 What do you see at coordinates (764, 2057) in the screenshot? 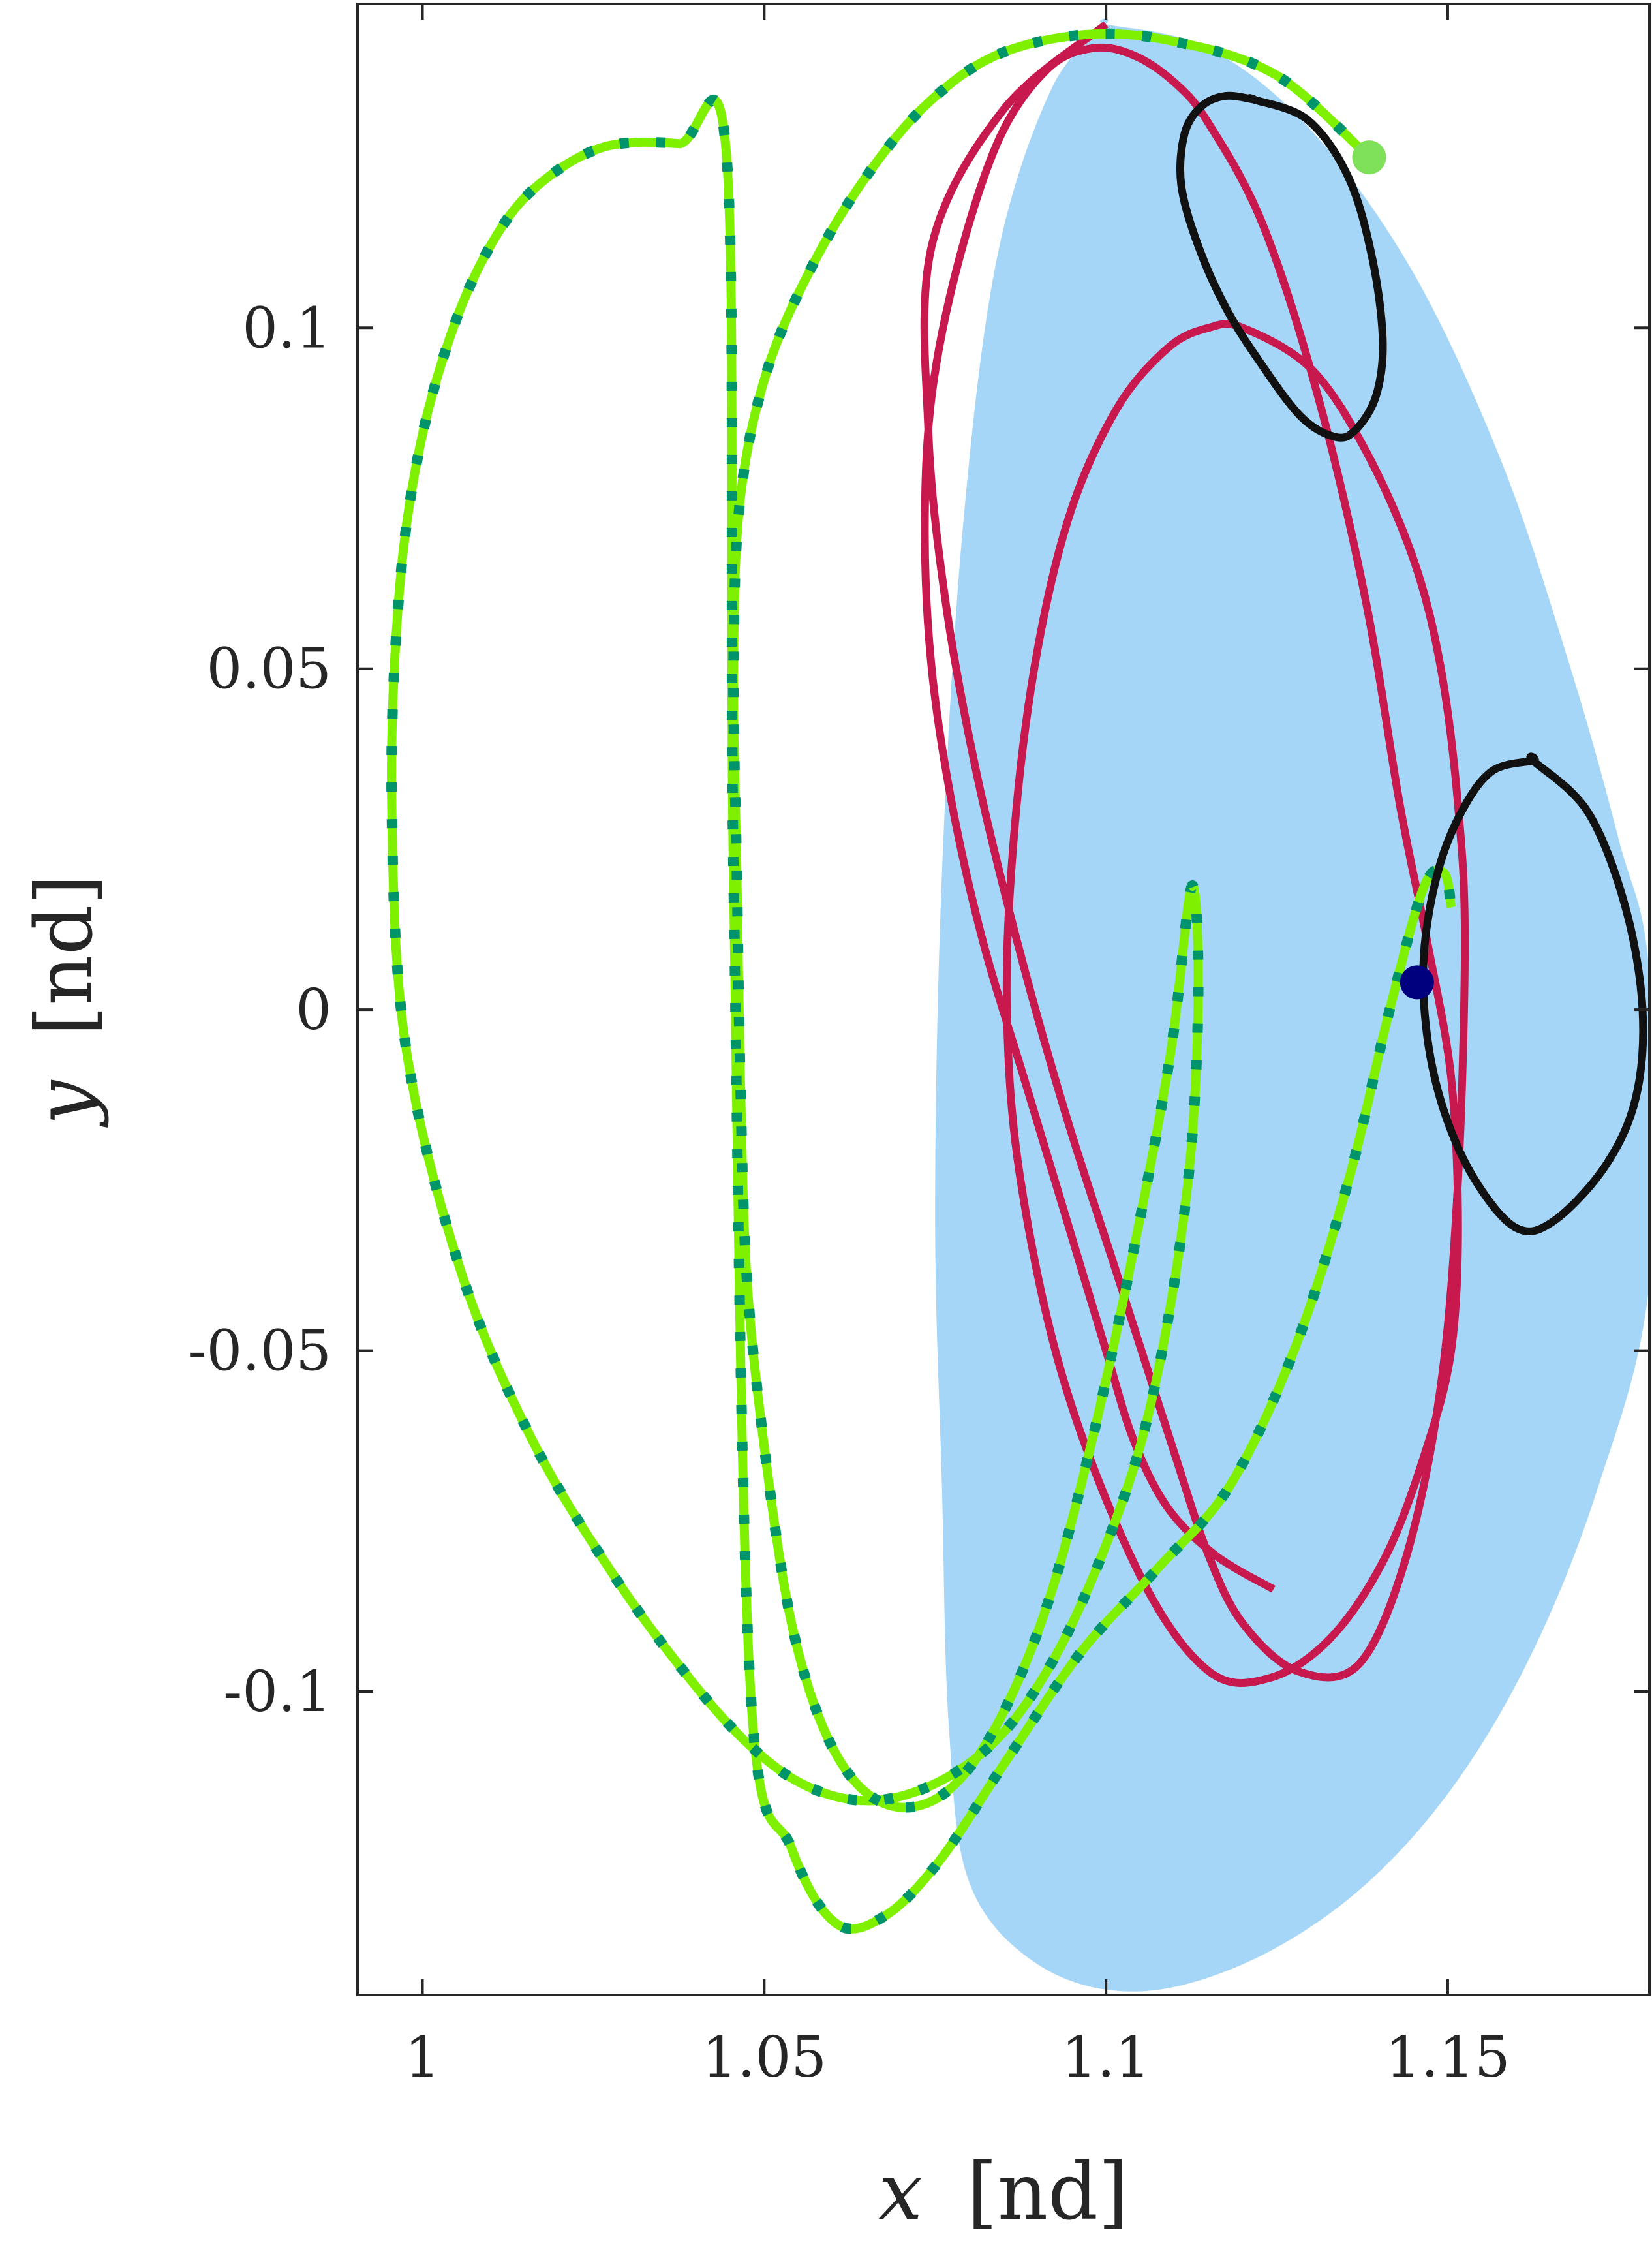
I see `x-tick-label: 1.05` at bounding box center [764, 2057].